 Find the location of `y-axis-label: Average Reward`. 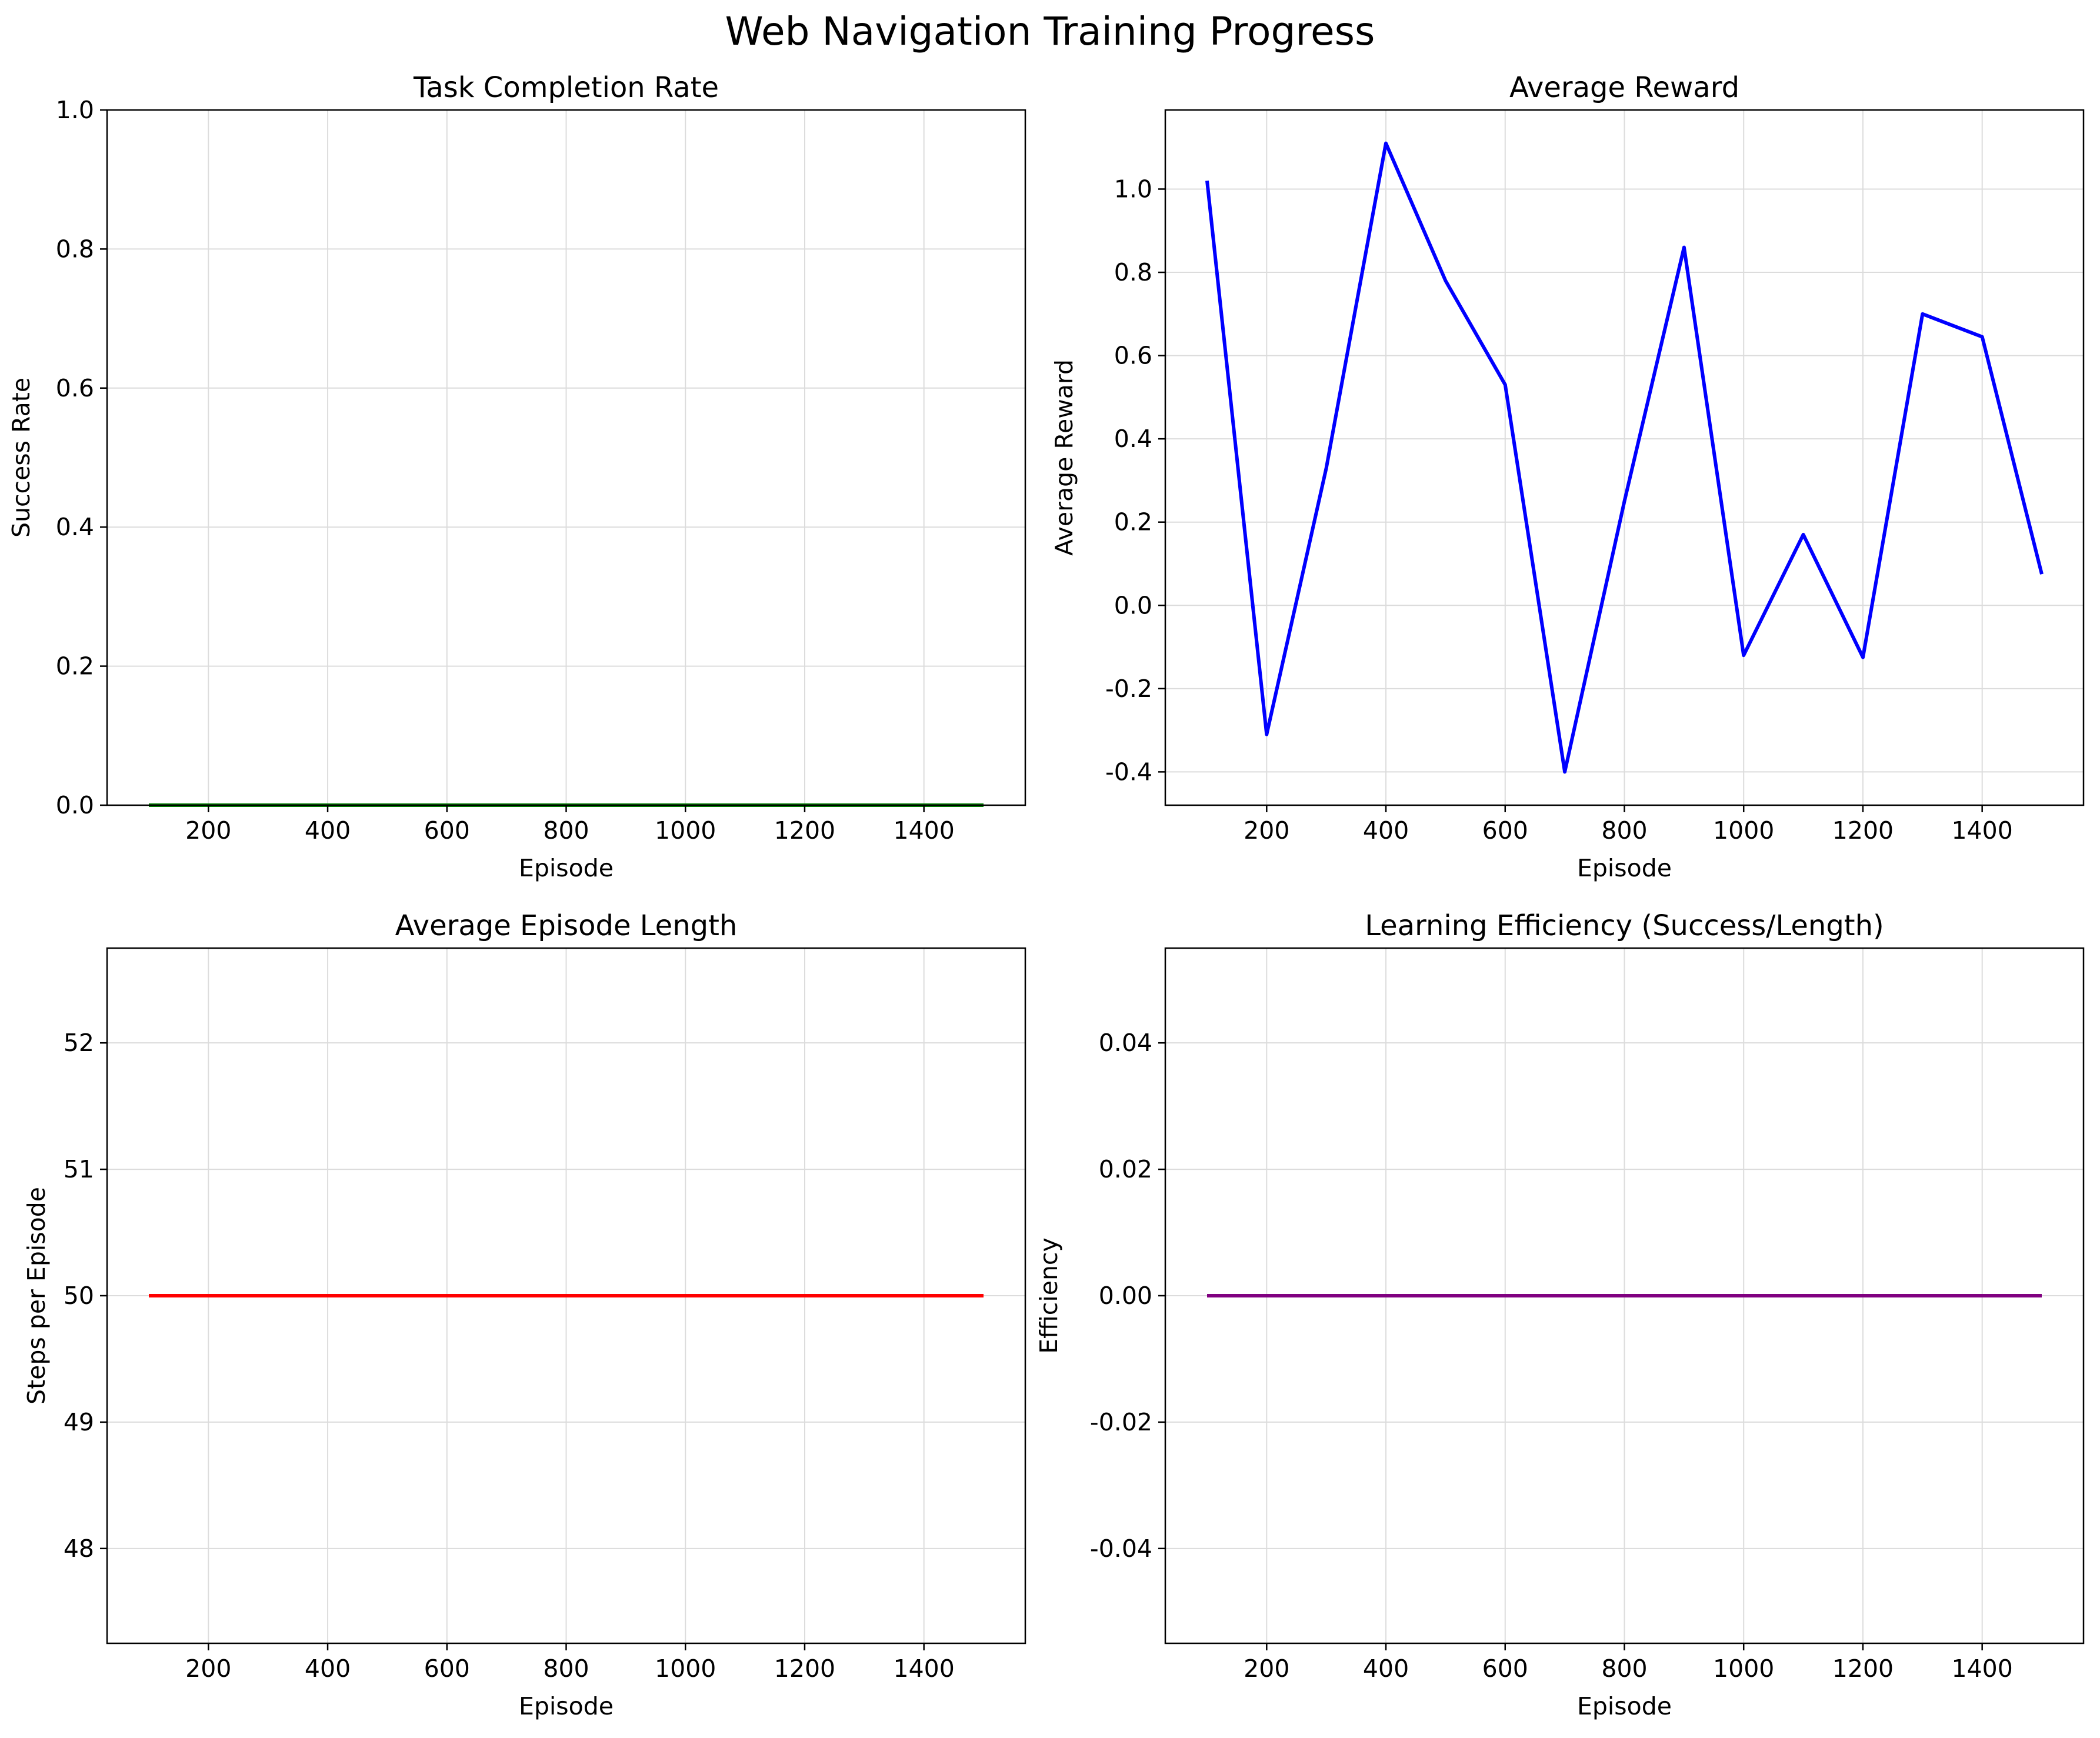

y-axis-label: Average Reward is located at coordinates (1064, 457).